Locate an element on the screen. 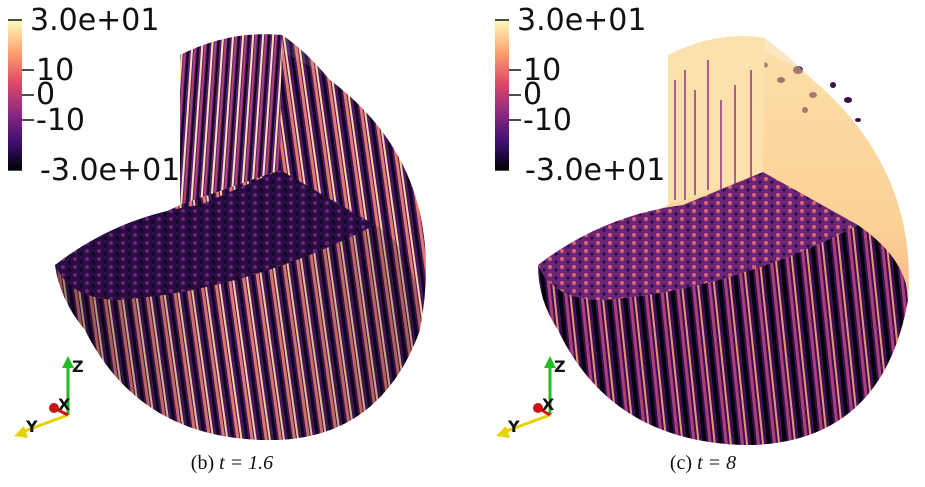  caption-b-prefix: (b) is located at coordinates (205, 463).